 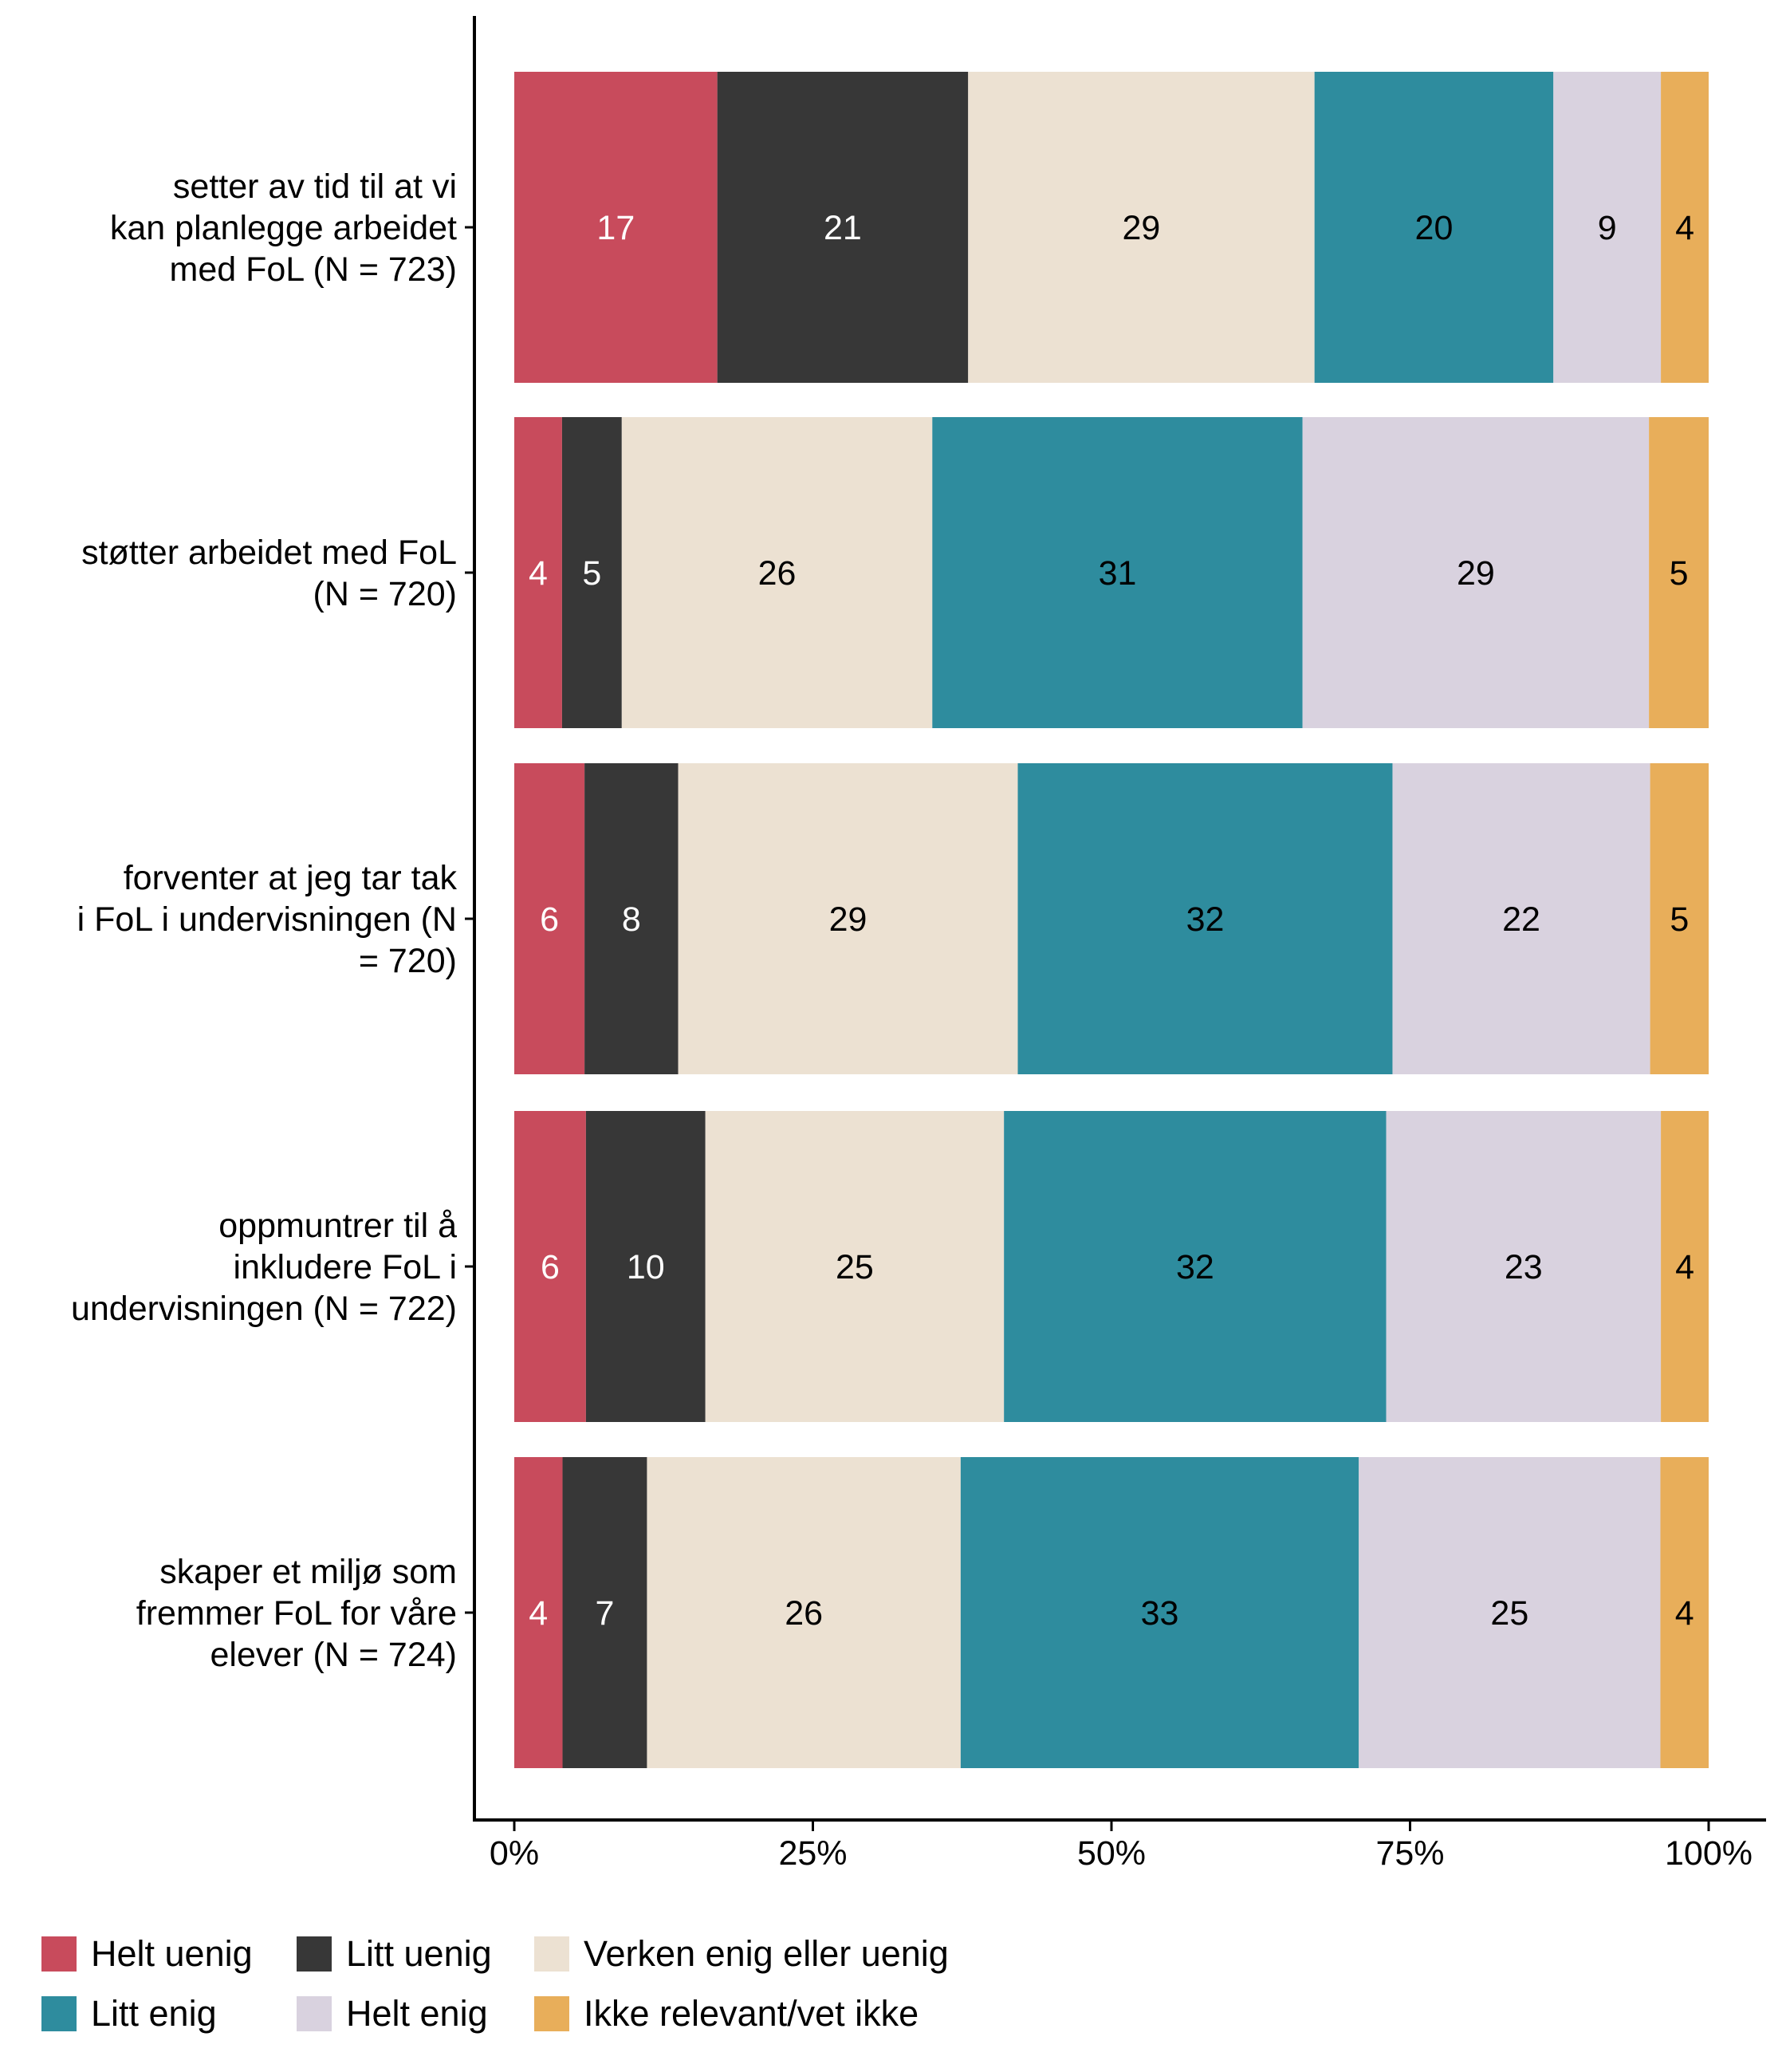 I want to click on legend-item: Verken enig eller uenig, so click(x=741, y=1953).